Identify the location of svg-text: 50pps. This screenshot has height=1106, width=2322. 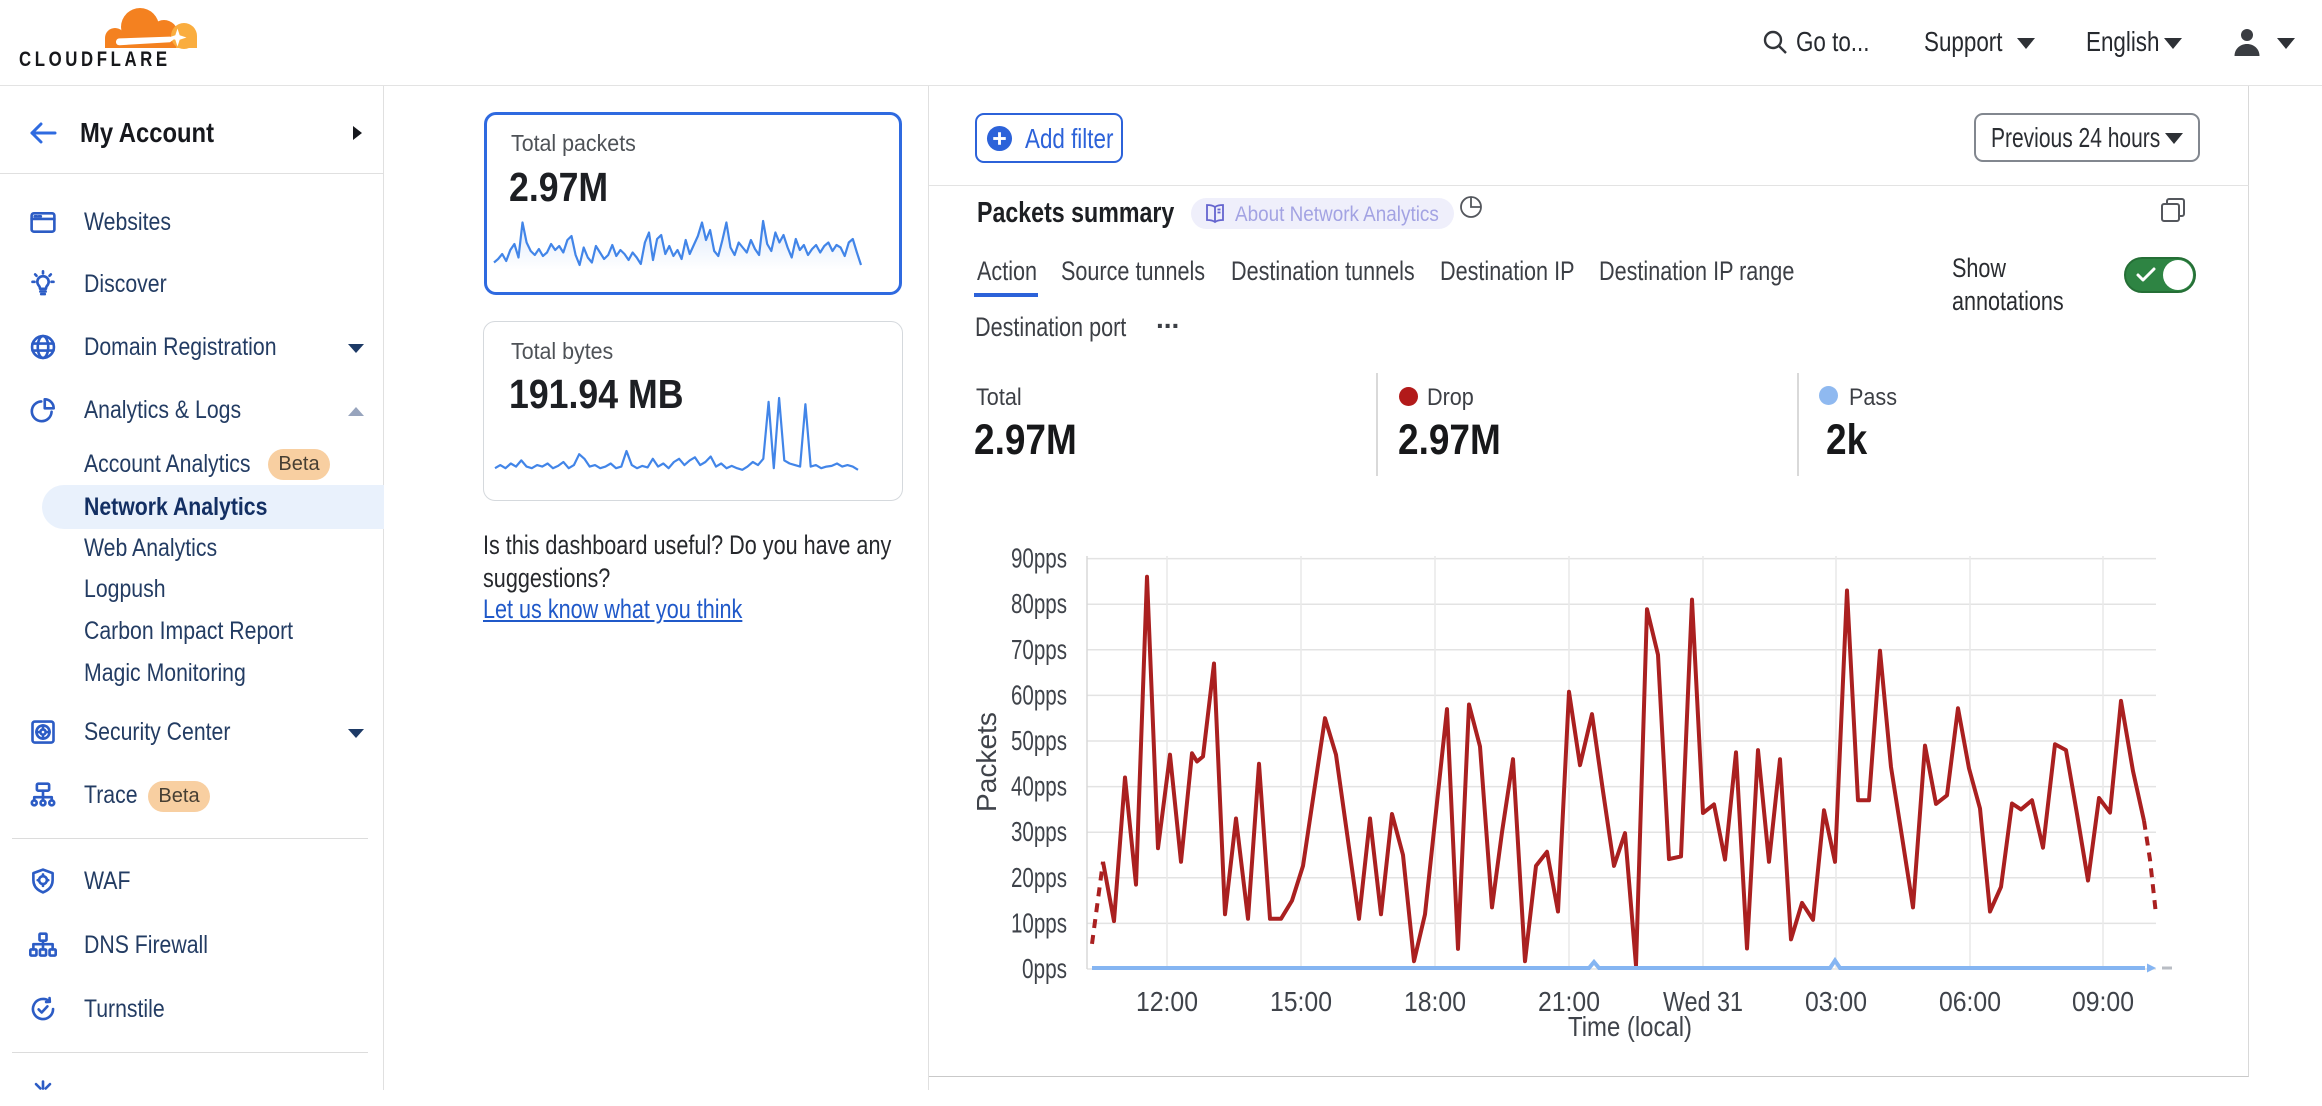
(1039, 740).